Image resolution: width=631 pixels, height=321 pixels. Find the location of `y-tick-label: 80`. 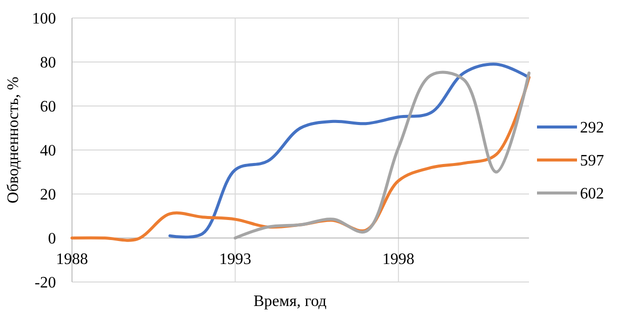

y-tick-label: 80 is located at coordinates (48, 63).